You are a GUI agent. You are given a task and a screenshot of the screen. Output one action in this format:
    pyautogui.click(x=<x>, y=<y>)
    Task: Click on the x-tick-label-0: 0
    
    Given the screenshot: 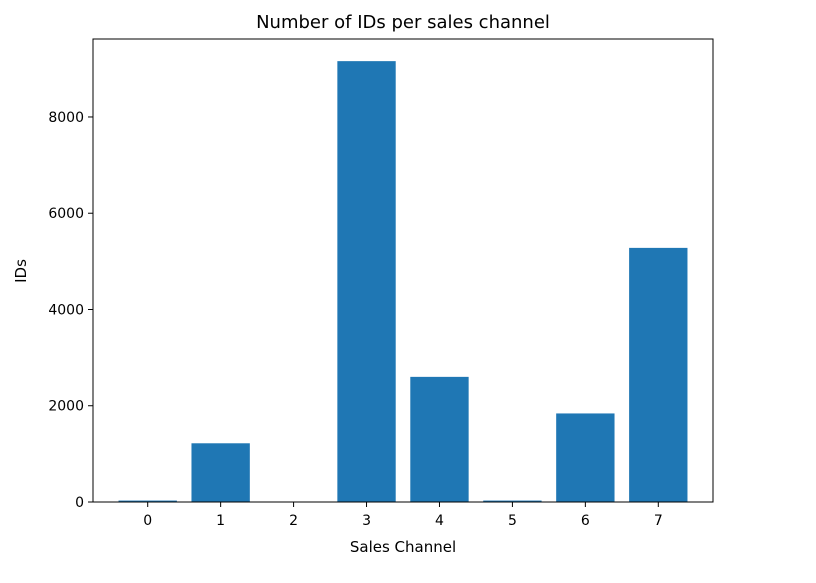 What is the action you would take?
    pyautogui.click(x=147, y=521)
    